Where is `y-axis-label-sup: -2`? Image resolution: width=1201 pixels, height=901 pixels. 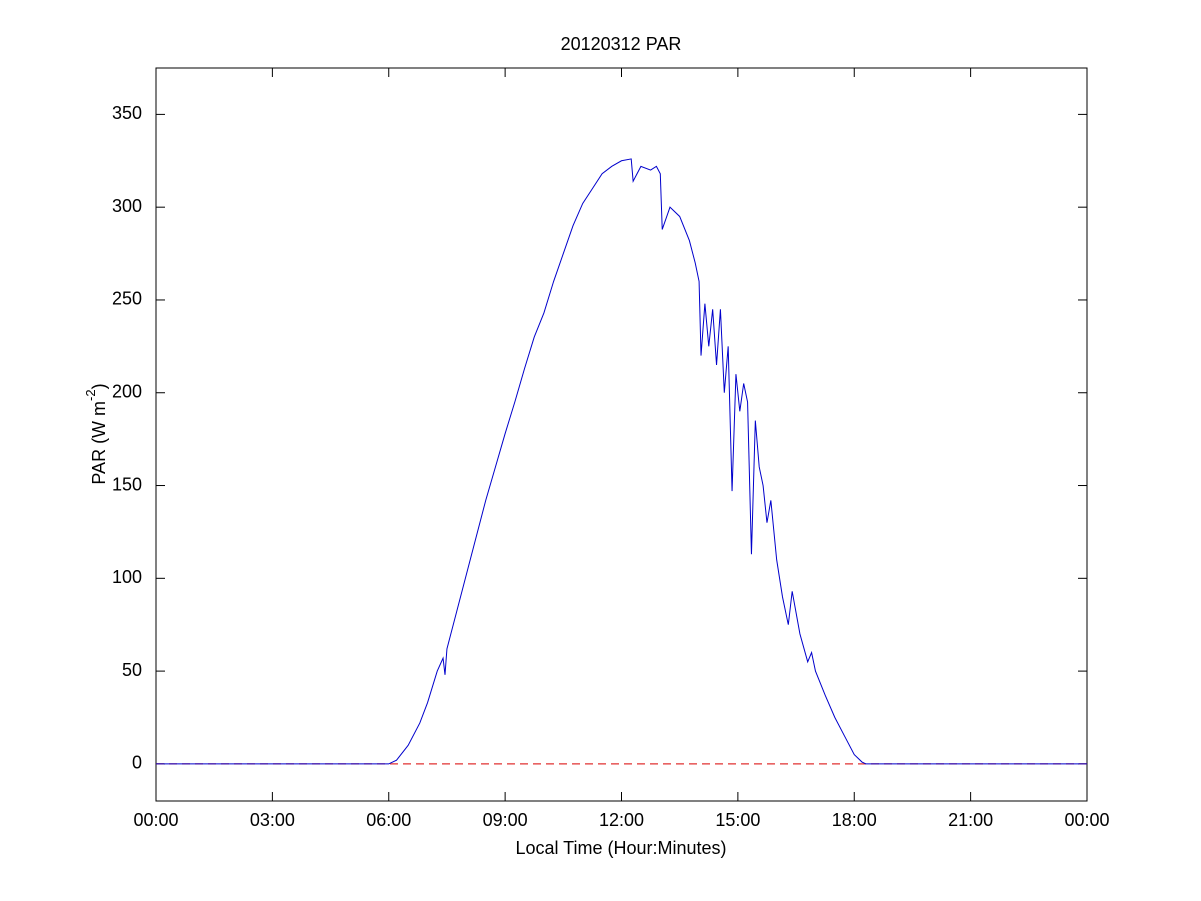 y-axis-label-sup: -2 is located at coordinates (90, 395).